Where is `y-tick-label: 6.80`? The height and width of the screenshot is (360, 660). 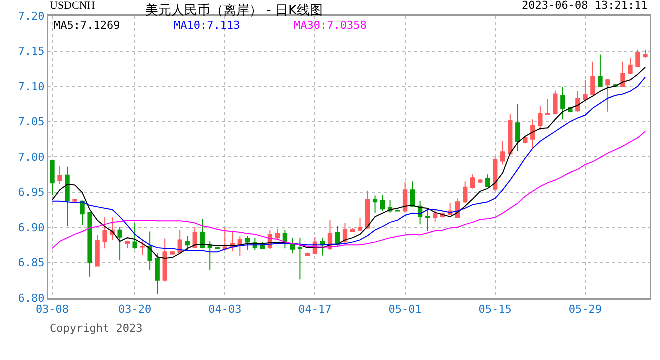
y-tick-label: 6.80 is located at coordinates (31, 298).